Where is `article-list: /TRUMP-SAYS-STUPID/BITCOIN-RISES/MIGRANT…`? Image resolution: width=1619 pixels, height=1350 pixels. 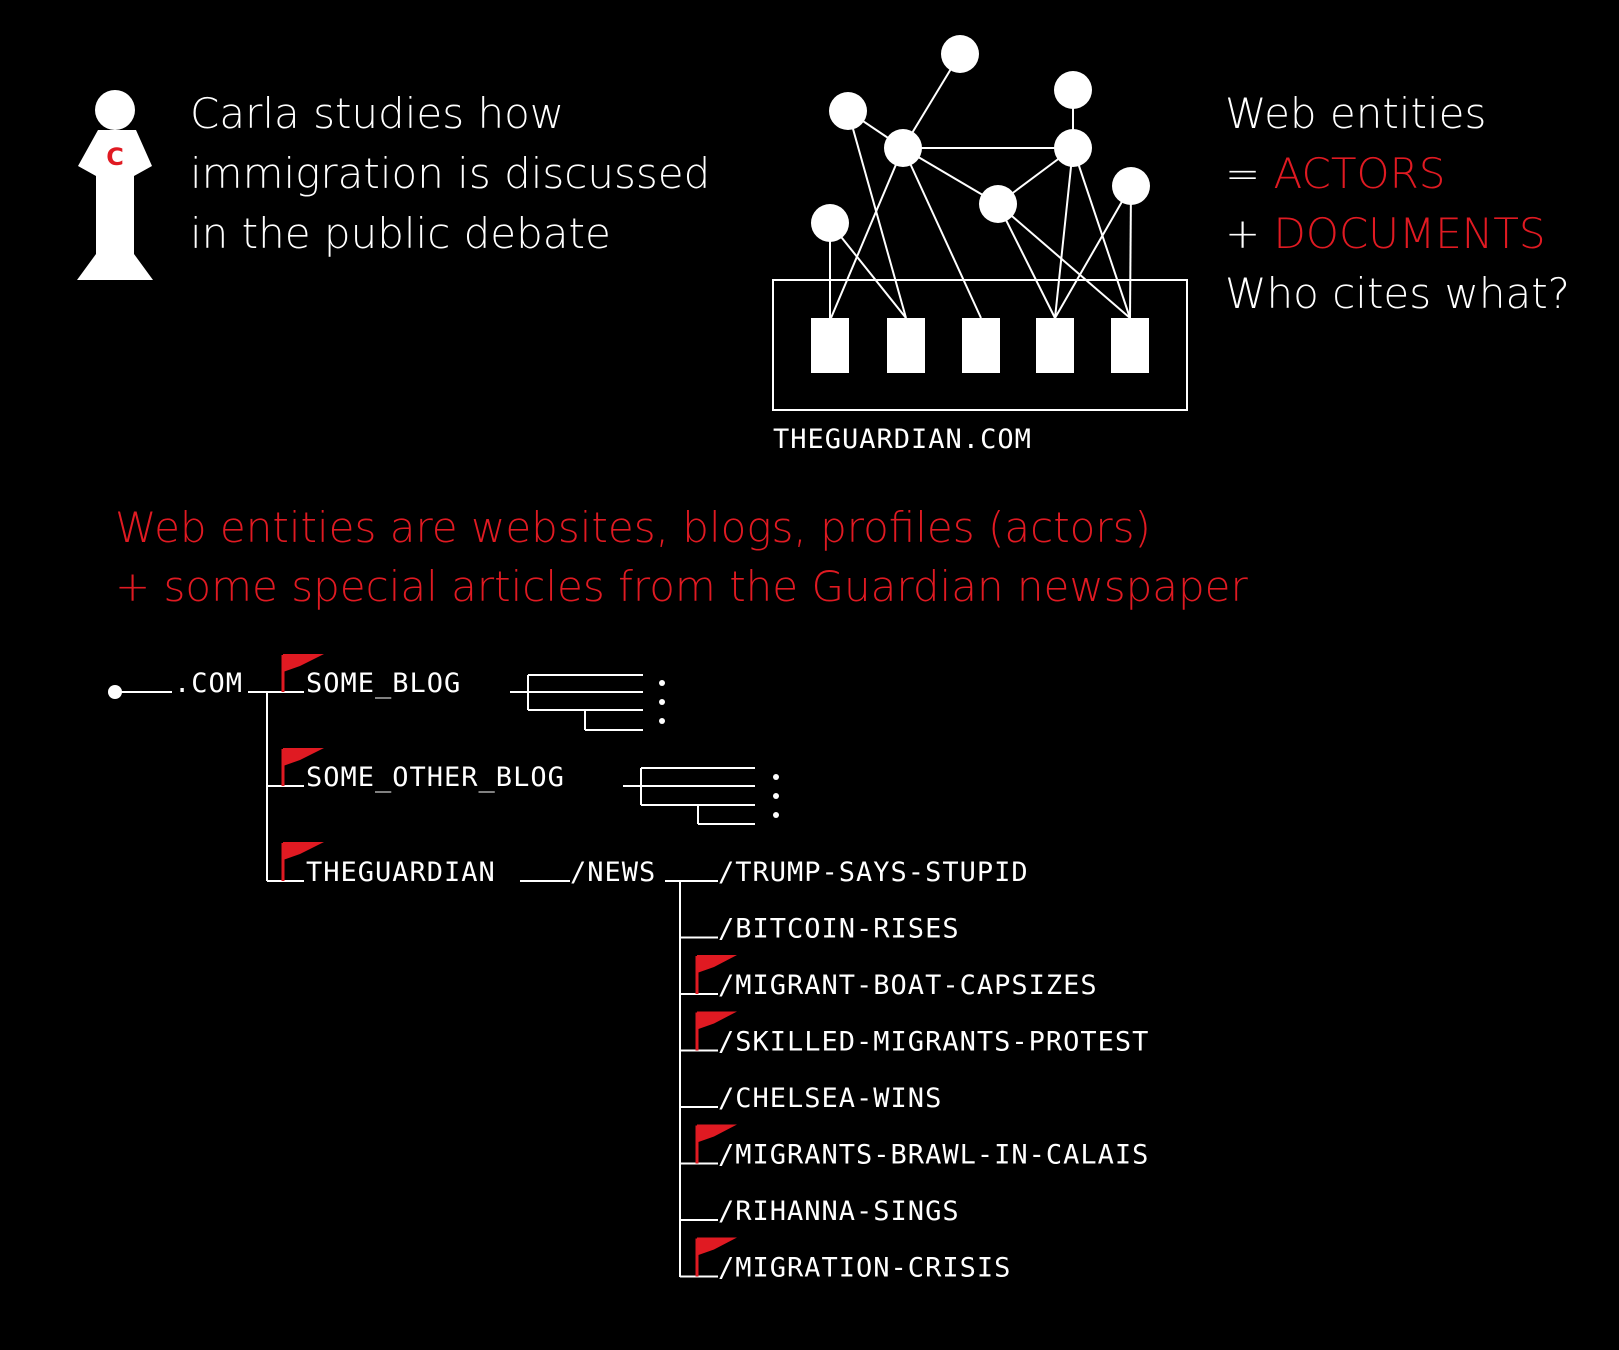
article-list: /TRUMP-SAYS-STUPID/BITCOIN-RISES/MIGRANT… is located at coordinates (914, 1070).